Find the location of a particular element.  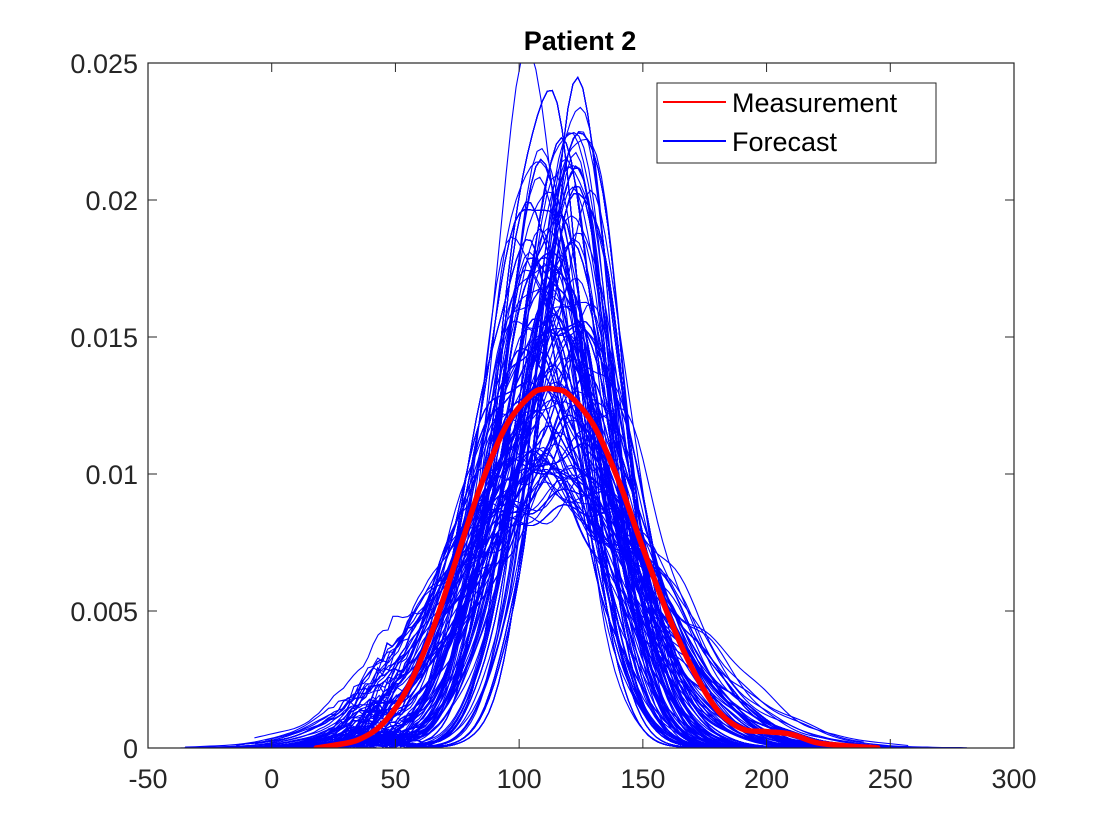

x-tick-label: 50 is located at coordinates (395, 779).